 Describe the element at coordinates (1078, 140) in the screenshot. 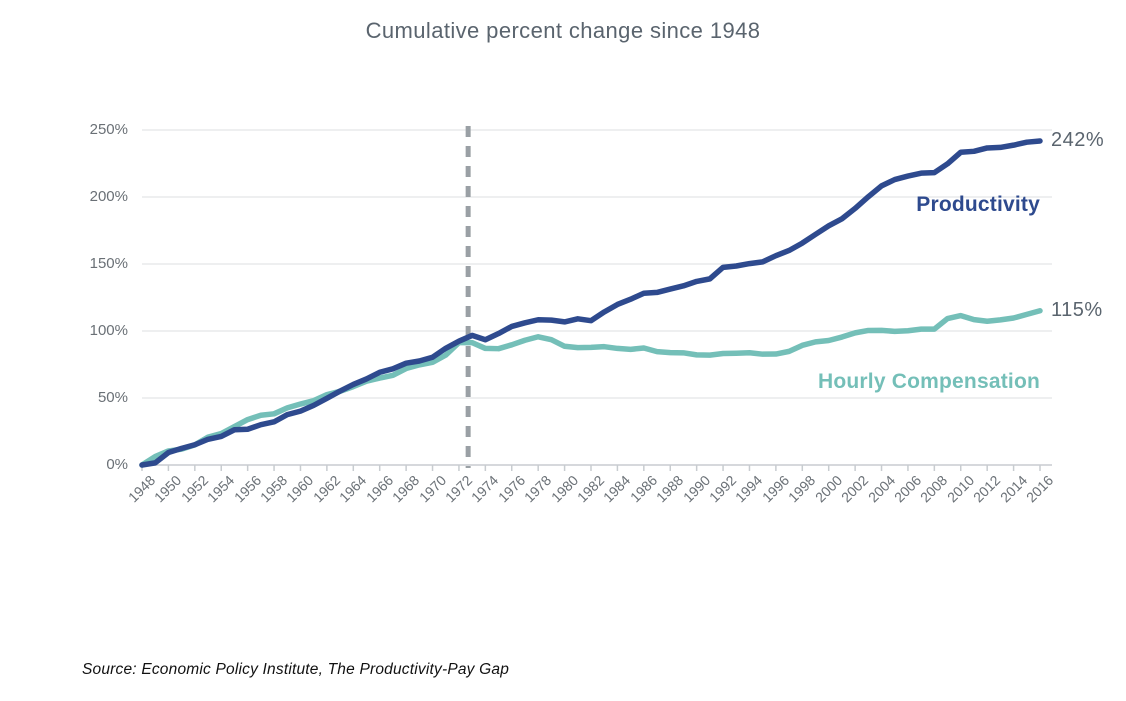

I see `productivity-end-value: 242%` at that location.